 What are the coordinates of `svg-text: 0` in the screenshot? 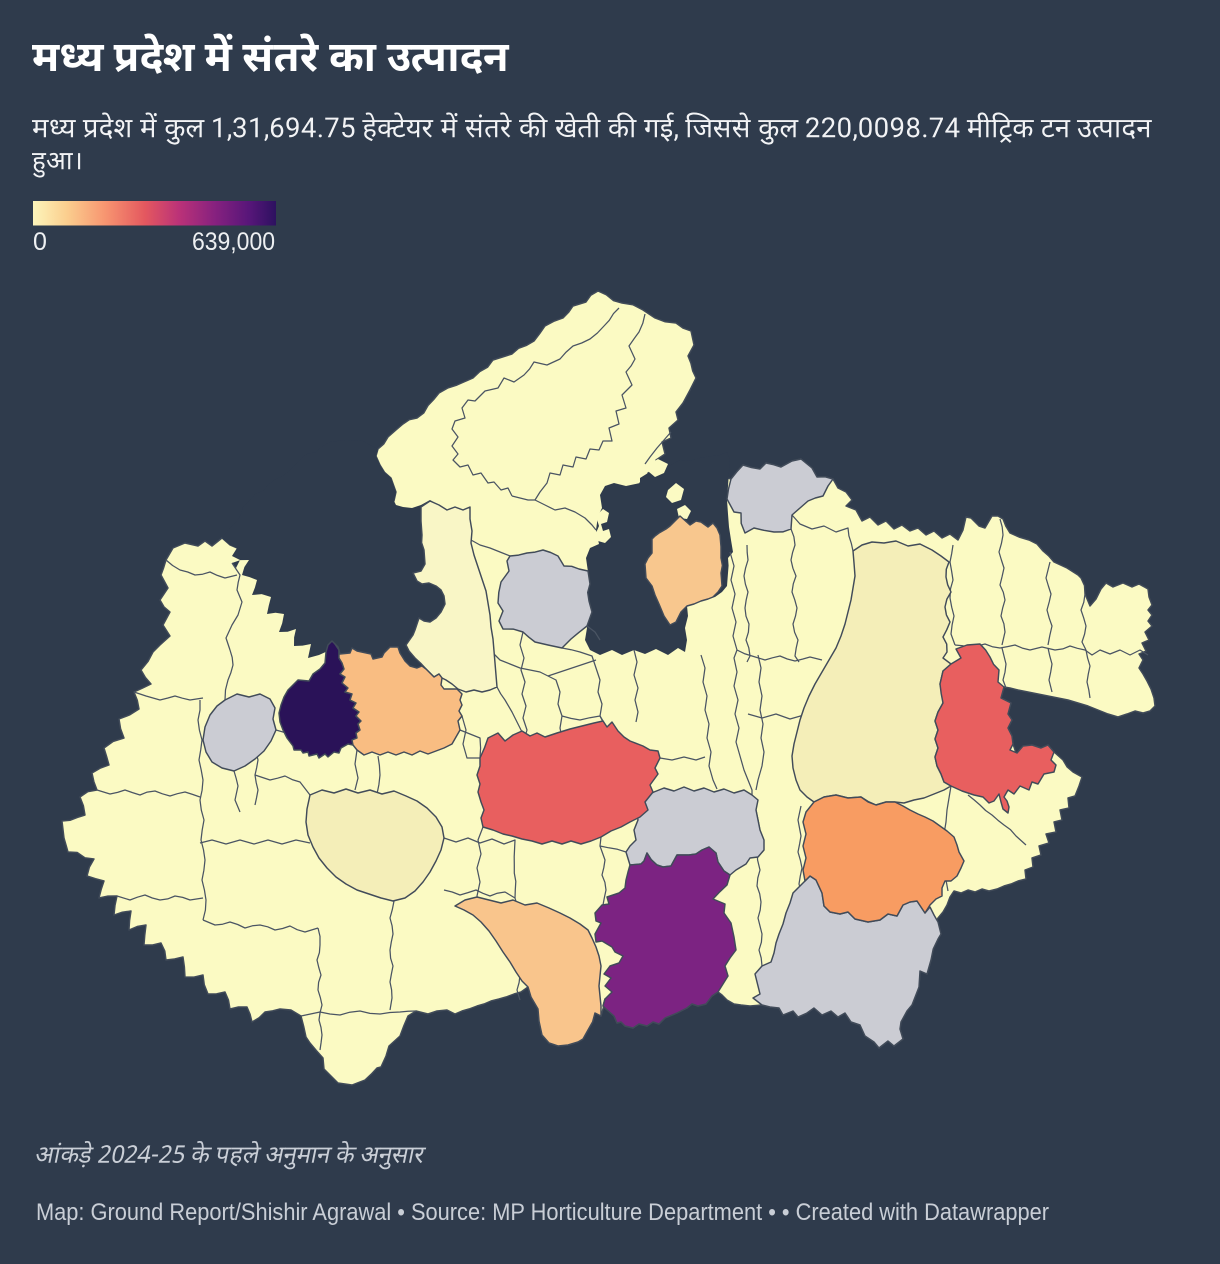 It's located at (40, 242).